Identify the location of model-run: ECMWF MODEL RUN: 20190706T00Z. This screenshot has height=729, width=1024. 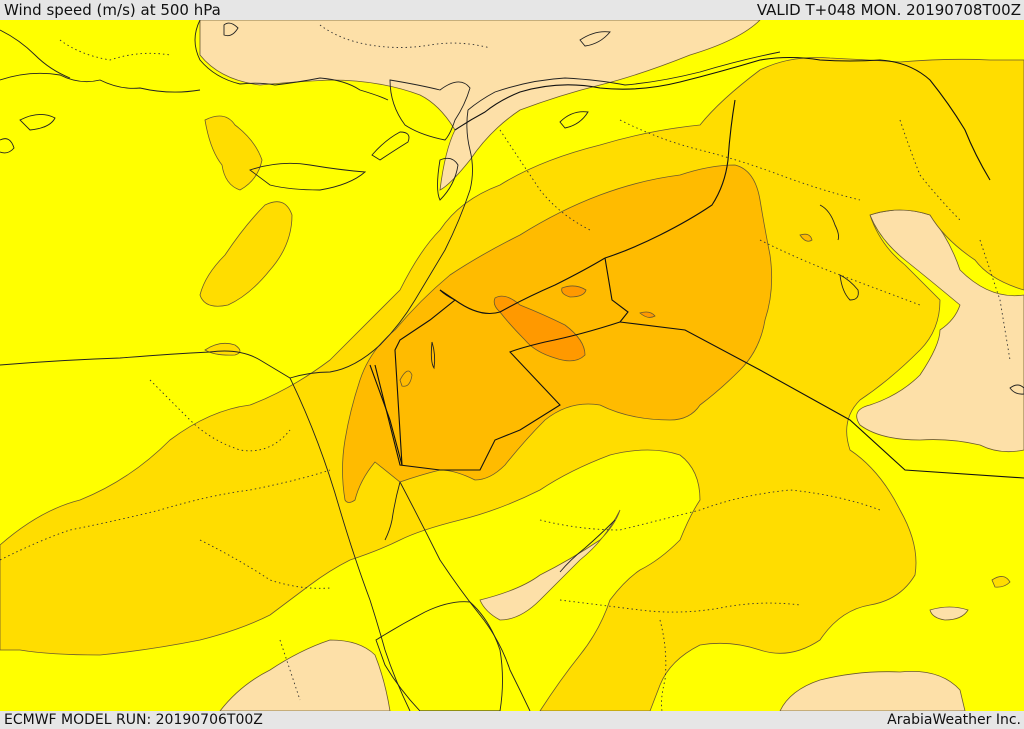
(133, 720).